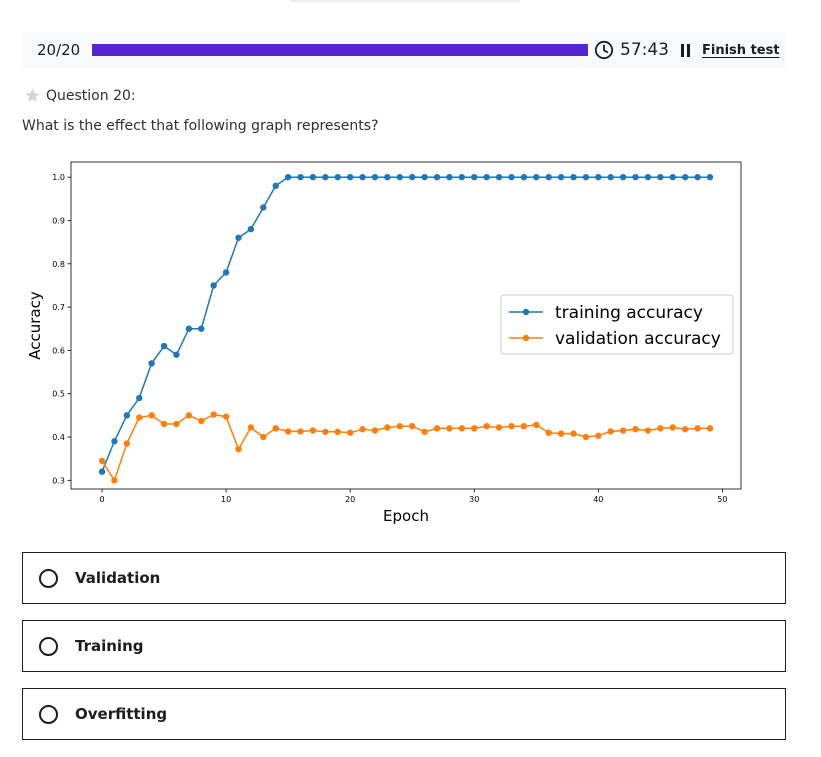 This screenshot has width=821, height=757. I want to click on y-tick-label: 1.0, so click(58, 177).